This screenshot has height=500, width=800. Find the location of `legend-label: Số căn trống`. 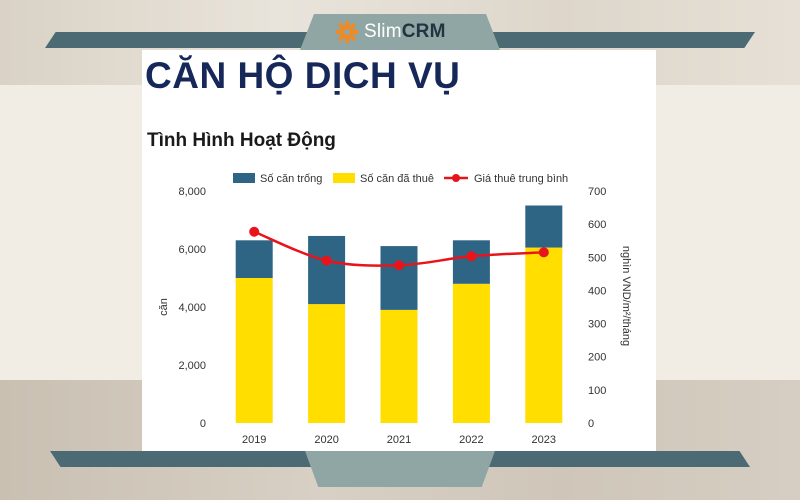

legend-label: Số căn trống is located at coordinates (291, 179).